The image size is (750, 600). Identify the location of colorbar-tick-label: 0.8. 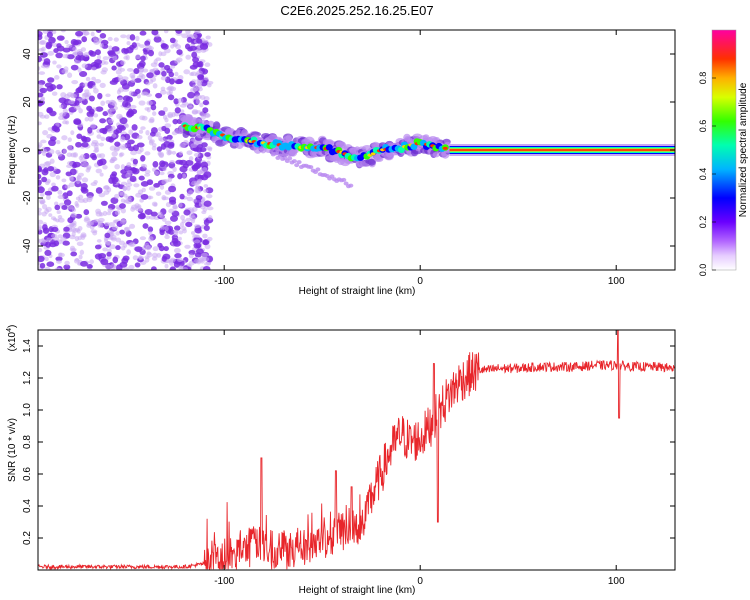
(703, 78).